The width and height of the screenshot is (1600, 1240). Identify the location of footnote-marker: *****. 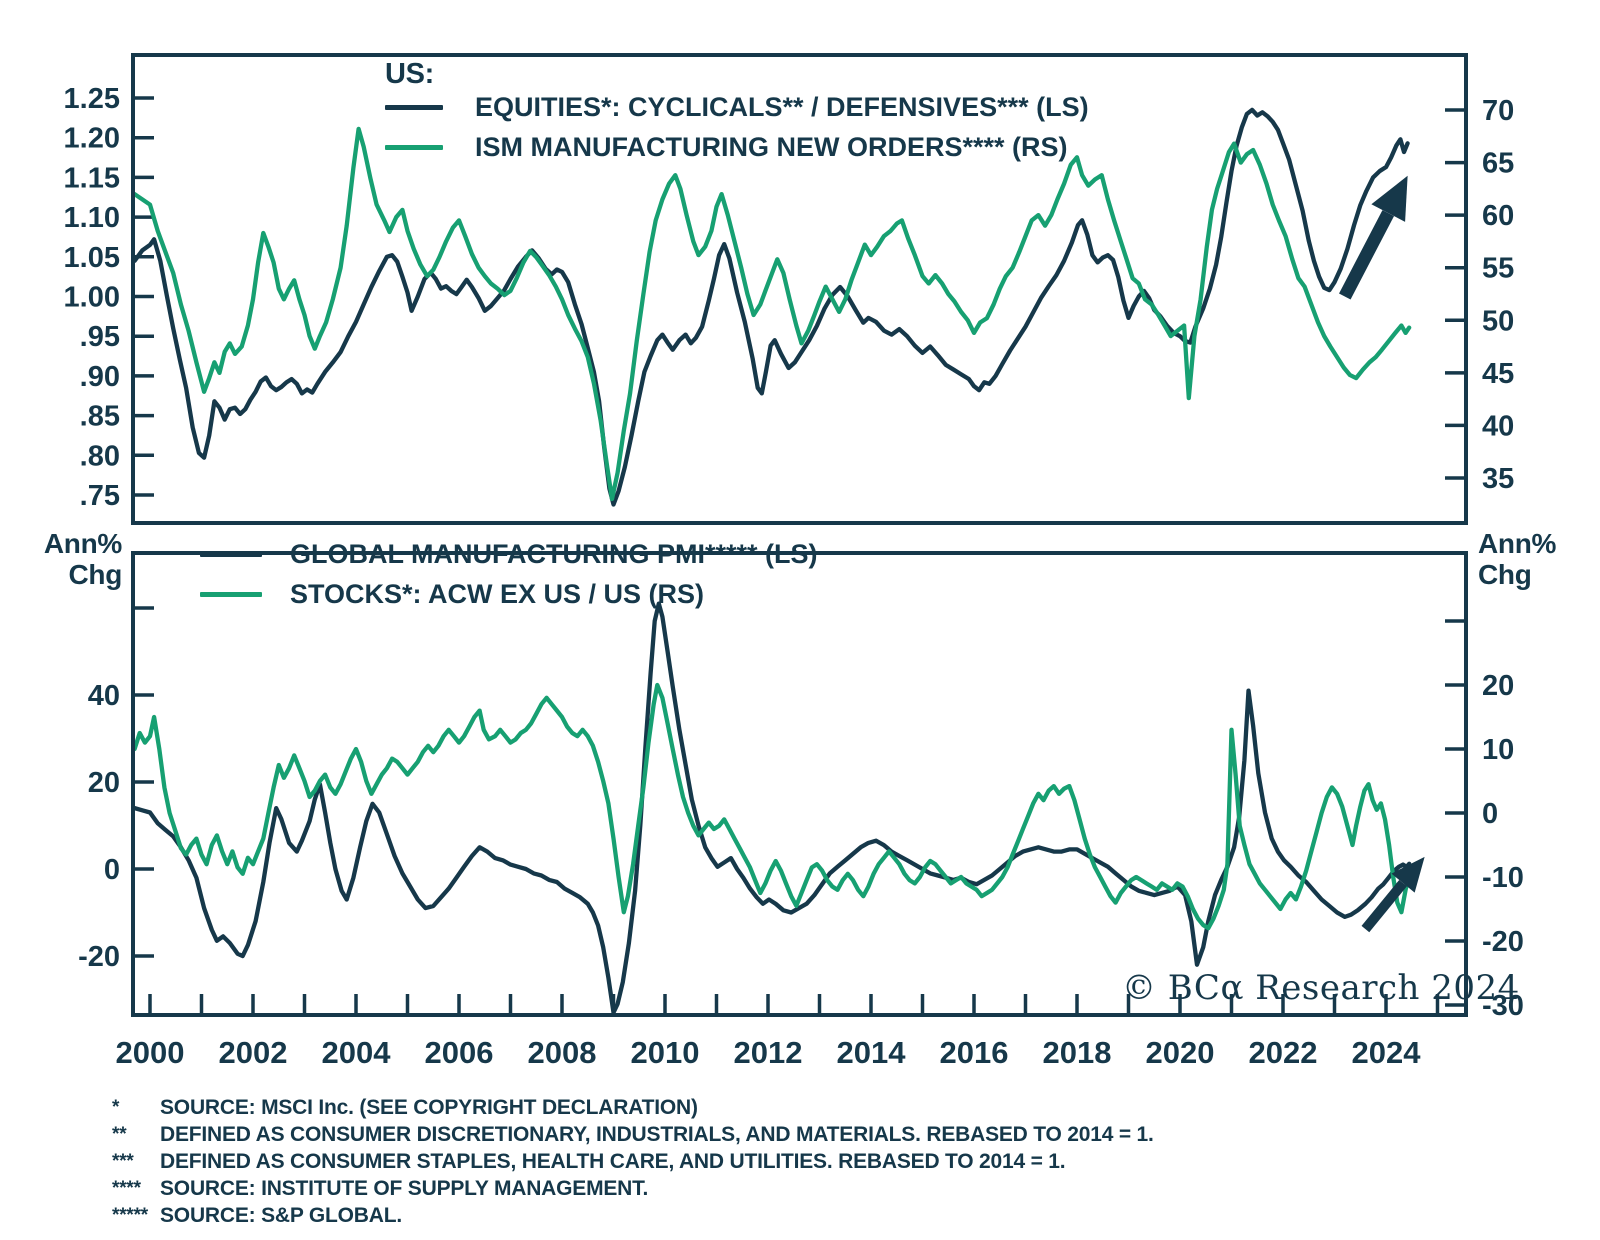
(130, 1215).